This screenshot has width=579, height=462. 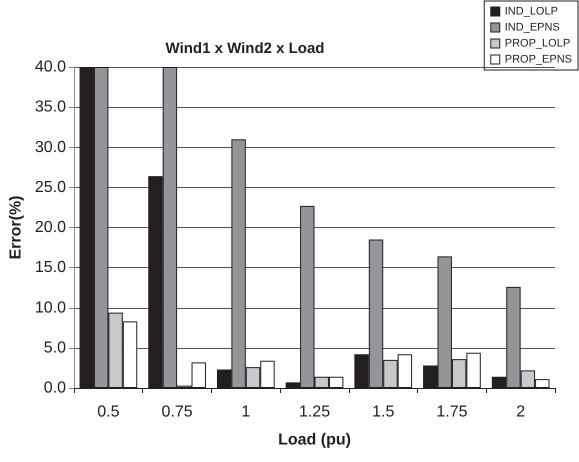 I want to click on y-tick-label: 25.0, so click(x=50, y=187).